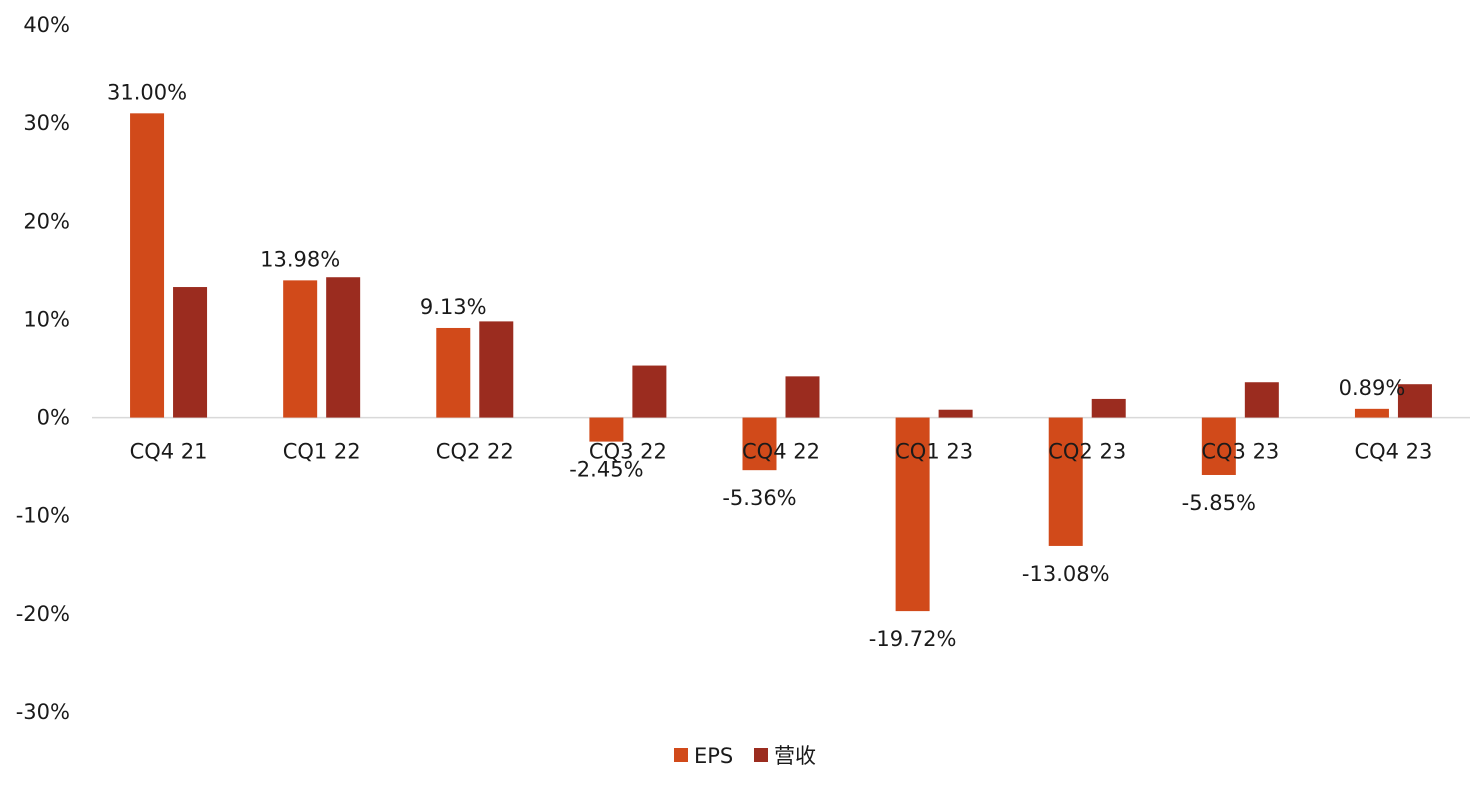  I want to click on x-tick-label: CQ4 21, so click(169, 452).